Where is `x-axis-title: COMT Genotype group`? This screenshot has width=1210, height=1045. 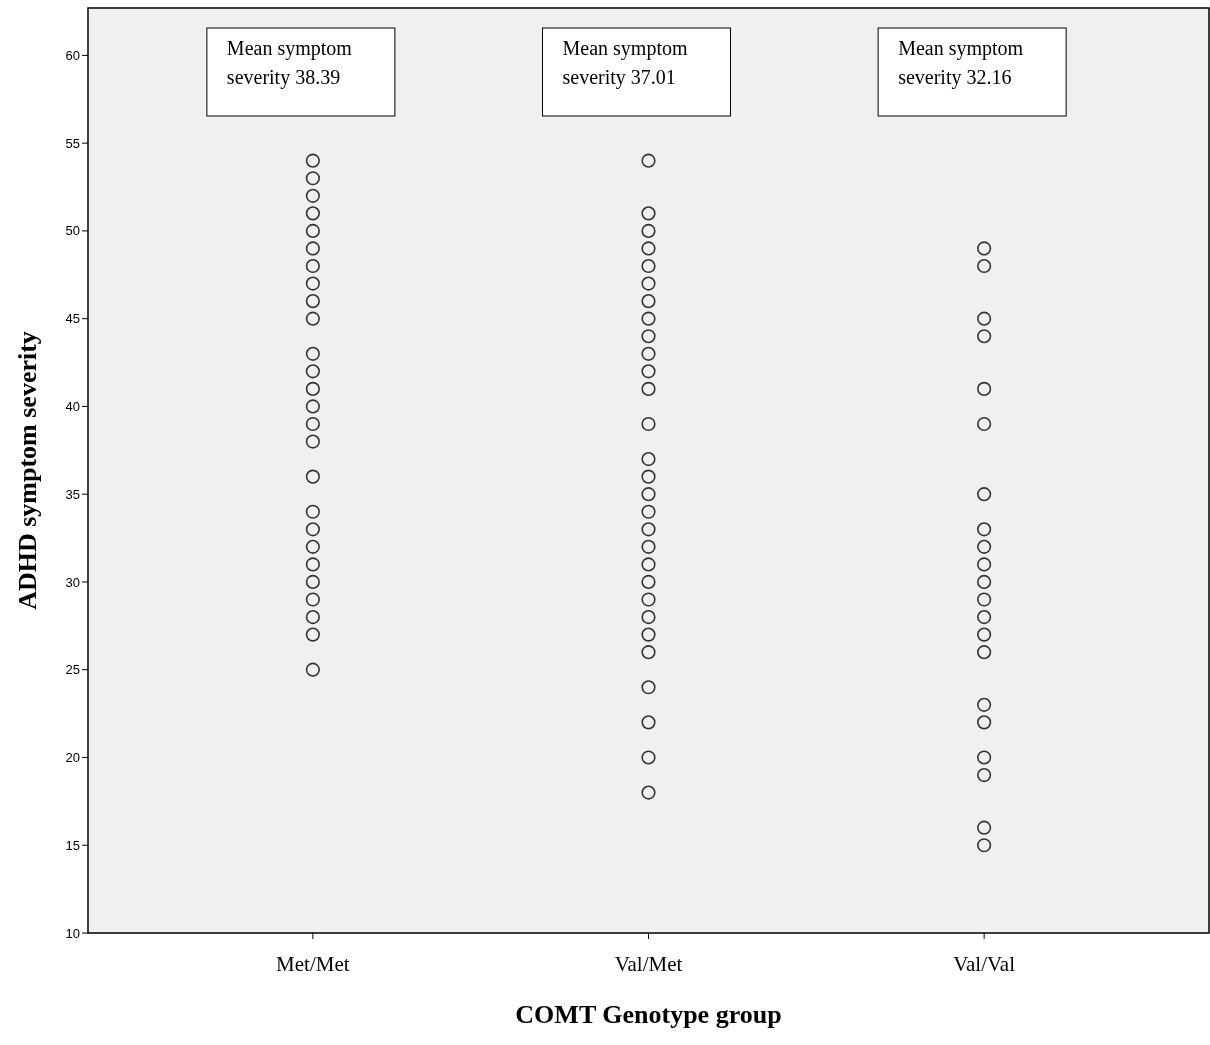 x-axis-title: COMT Genotype group is located at coordinates (648, 1014).